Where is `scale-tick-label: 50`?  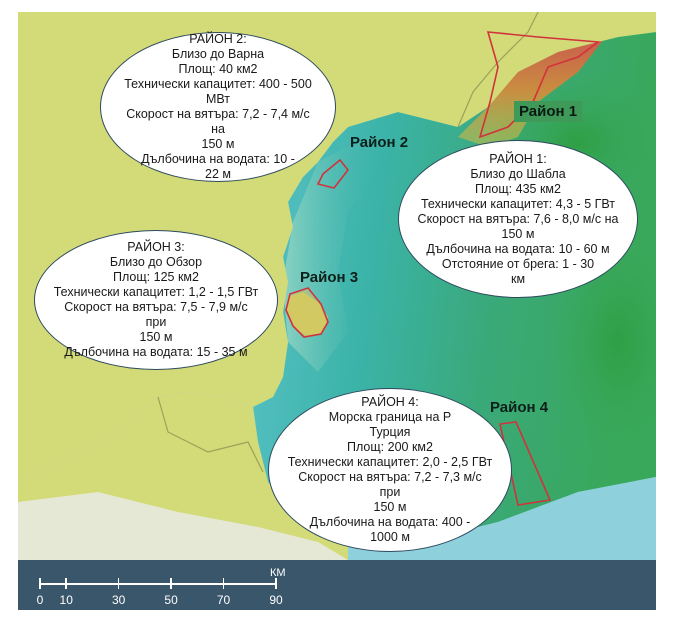 scale-tick-label: 50 is located at coordinates (171, 600).